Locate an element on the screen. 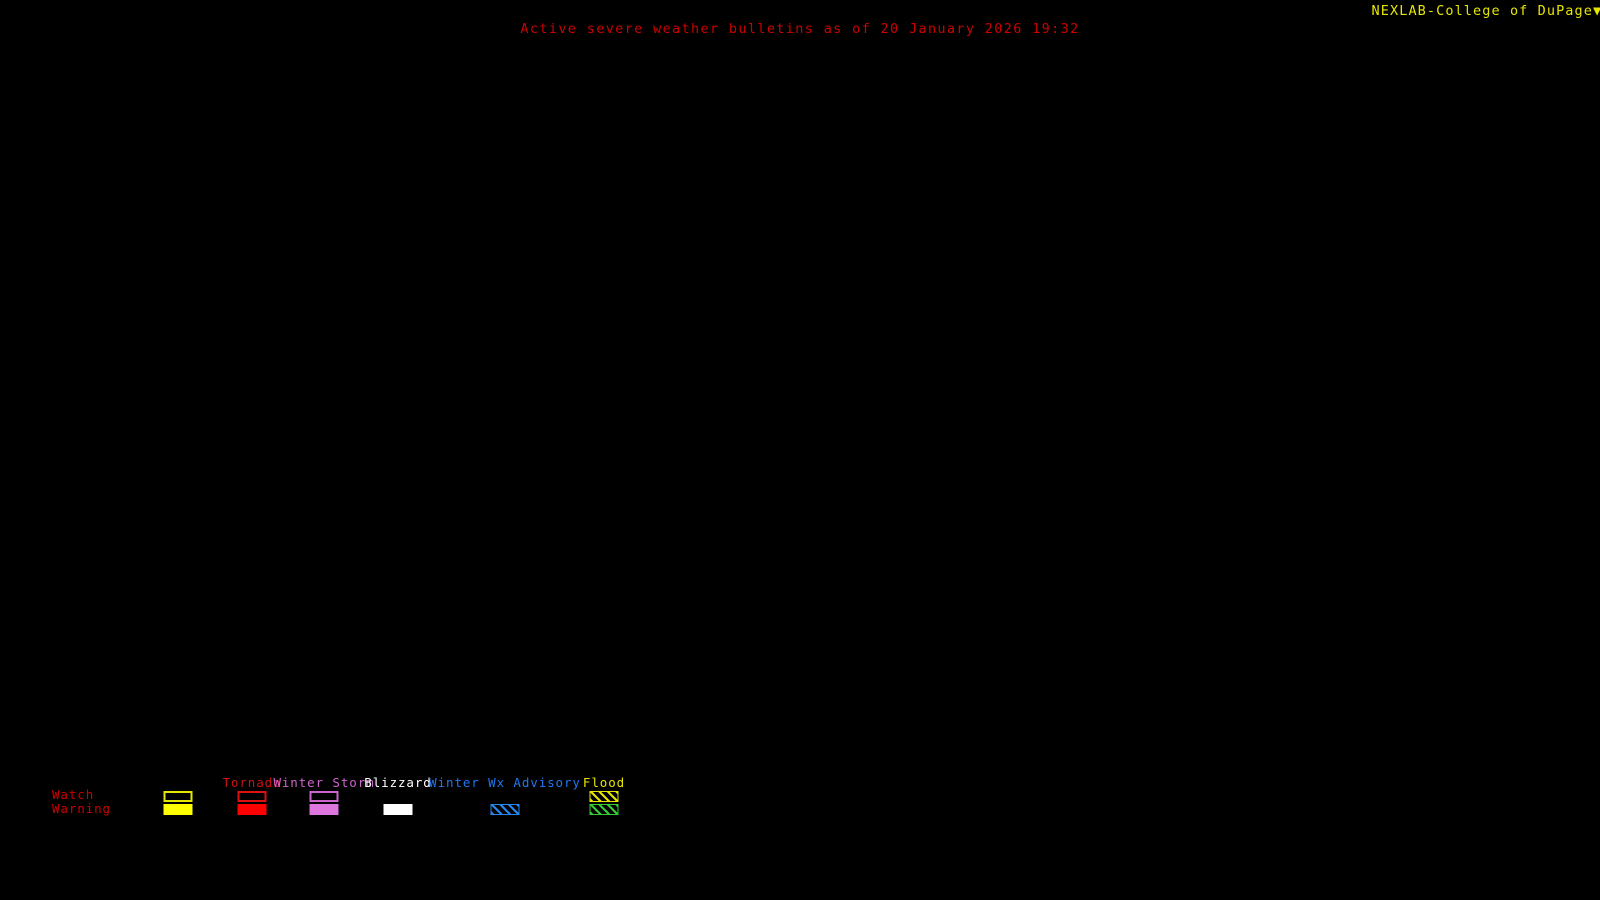 The width and height of the screenshot is (1600, 900). legend-column-flood: Flood is located at coordinates (604, 801).